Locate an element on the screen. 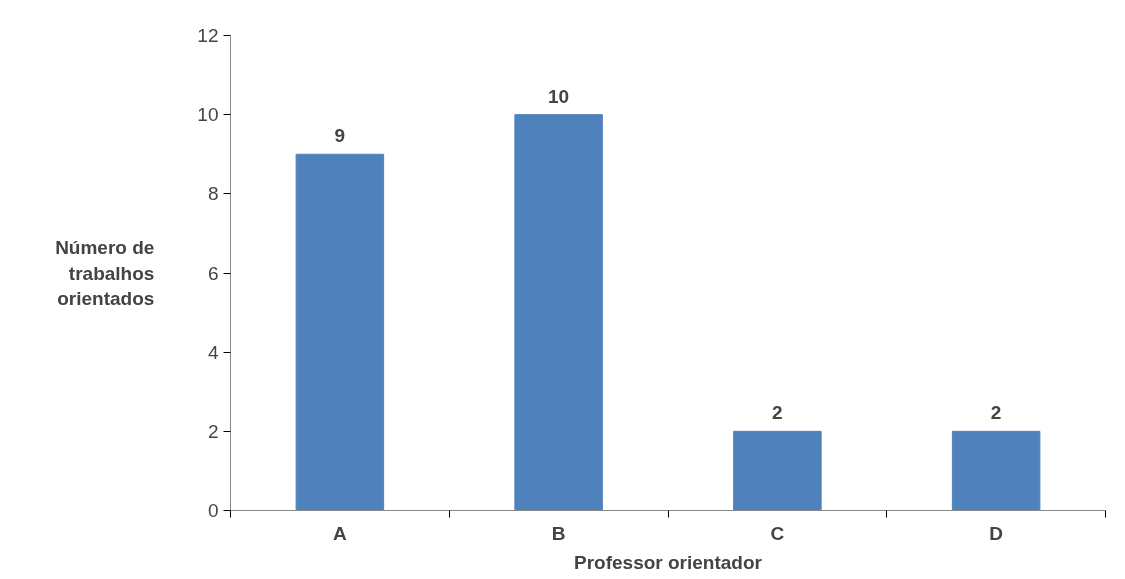  x-tick-label: C is located at coordinates (777, 533).